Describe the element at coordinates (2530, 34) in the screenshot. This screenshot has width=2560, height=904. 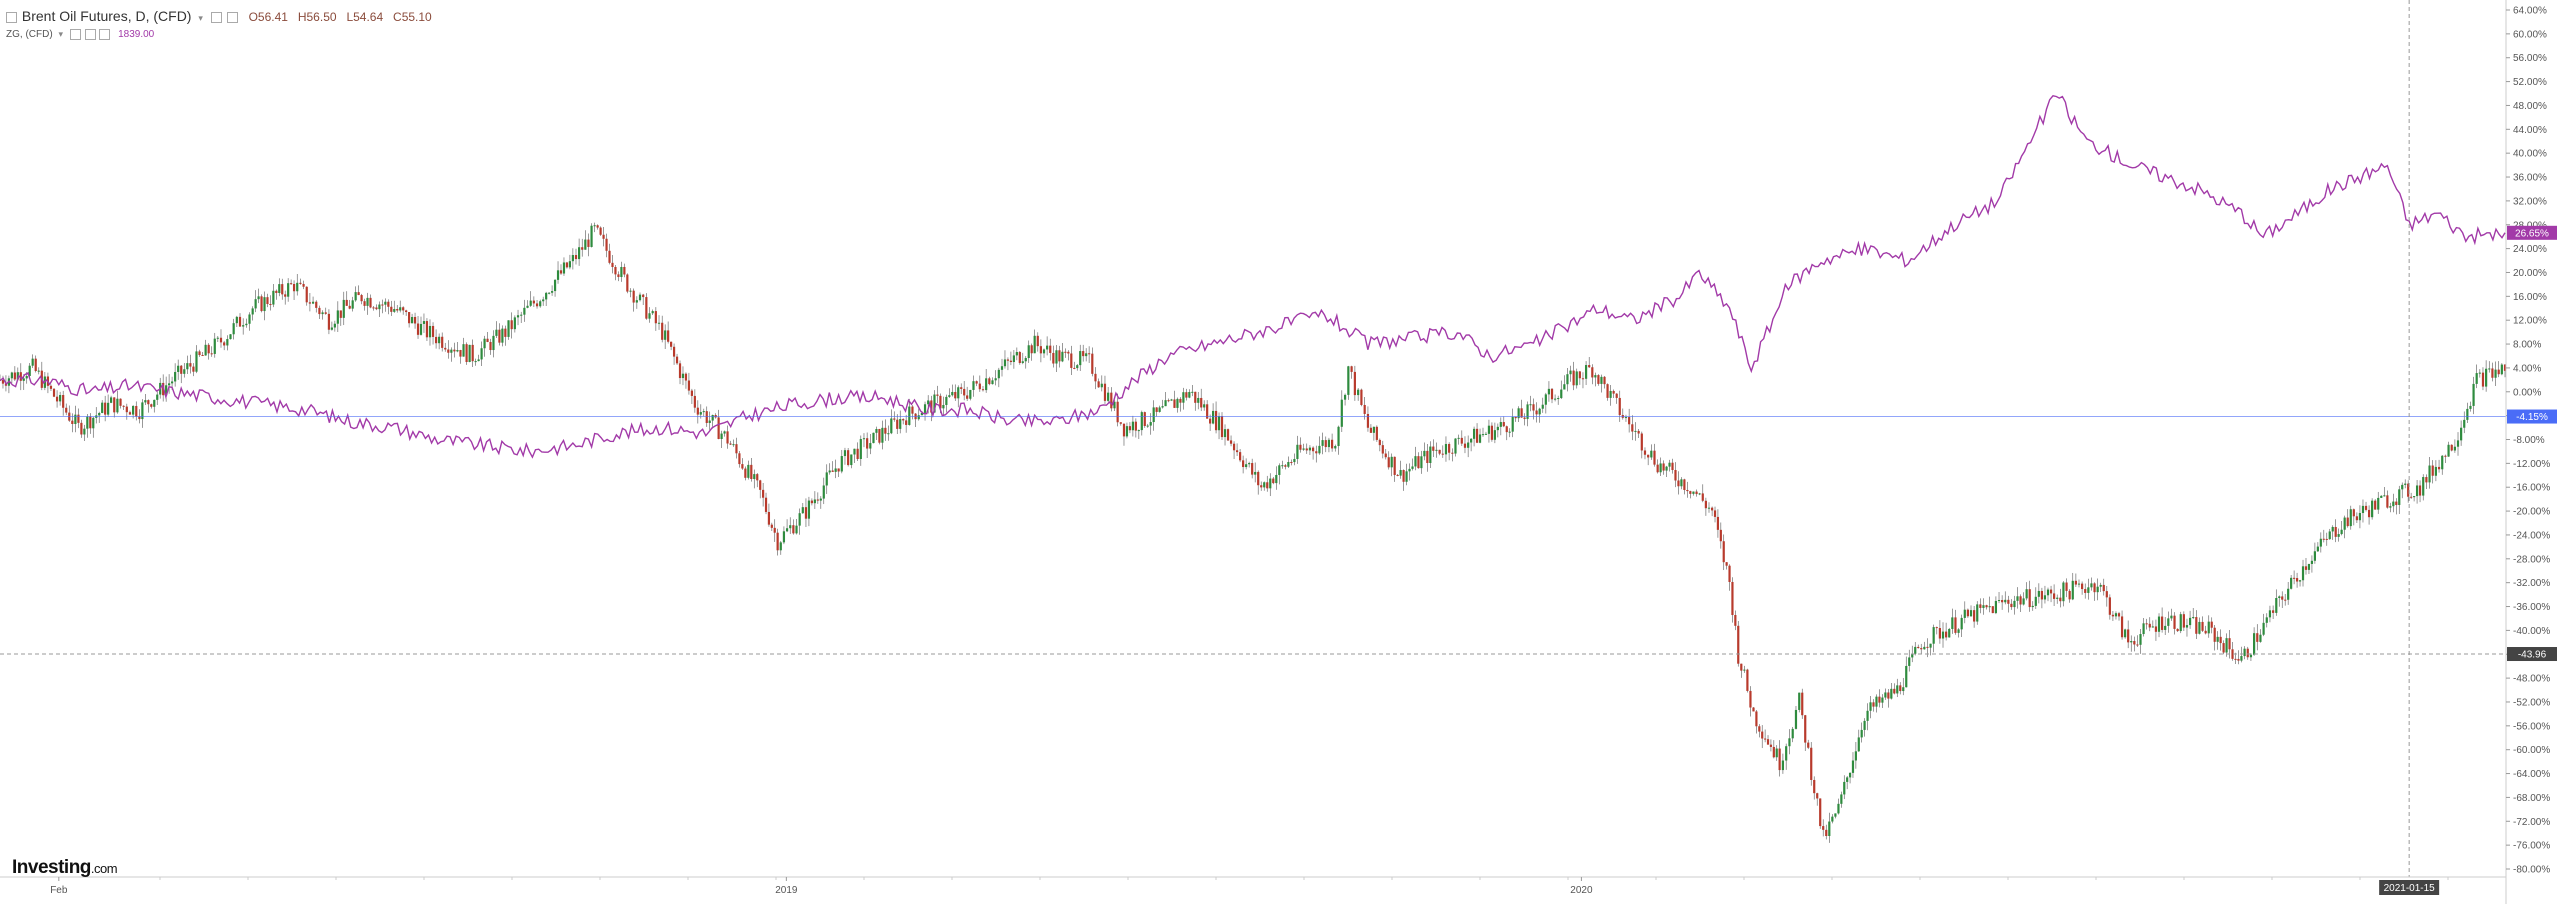
I see `y-tick-label: 60.00%` at that location.